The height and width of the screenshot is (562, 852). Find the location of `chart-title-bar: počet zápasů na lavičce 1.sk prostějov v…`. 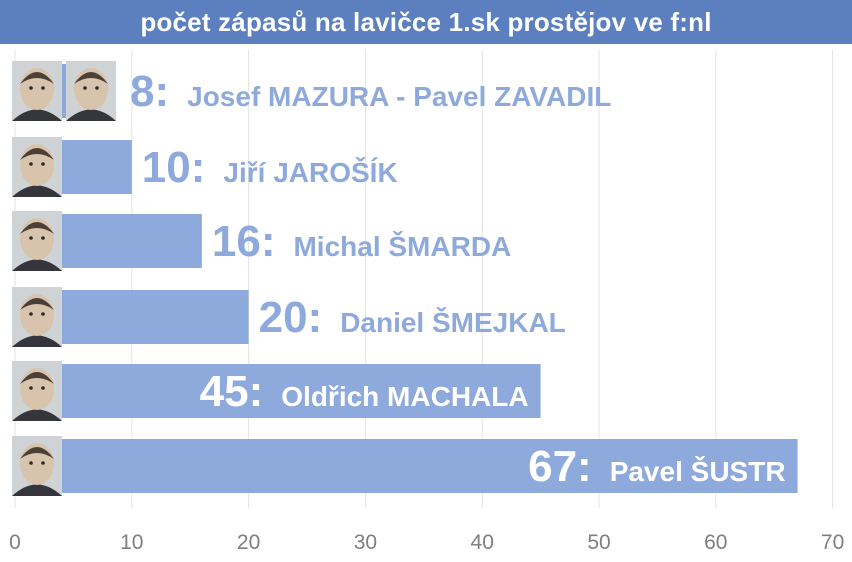

chart-title-bar: počet zápasů na lavičce 1.sk prostějov v… is located at coordinates (426, 22).